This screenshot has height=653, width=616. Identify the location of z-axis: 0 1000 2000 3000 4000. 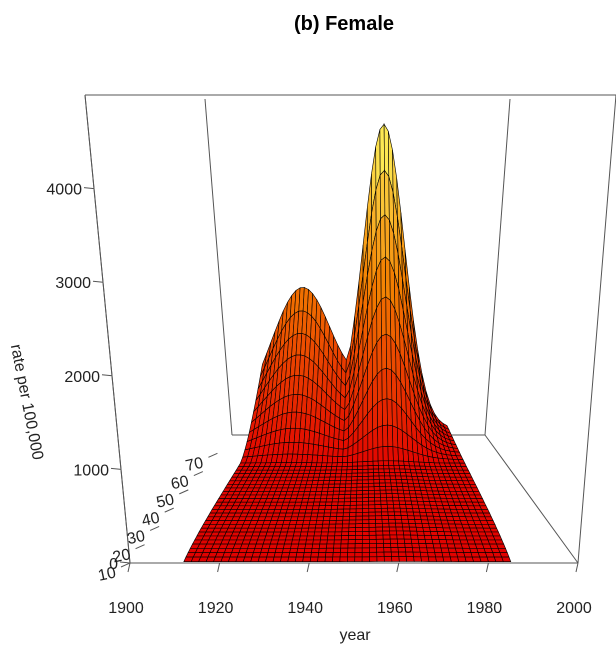
(88, 333).